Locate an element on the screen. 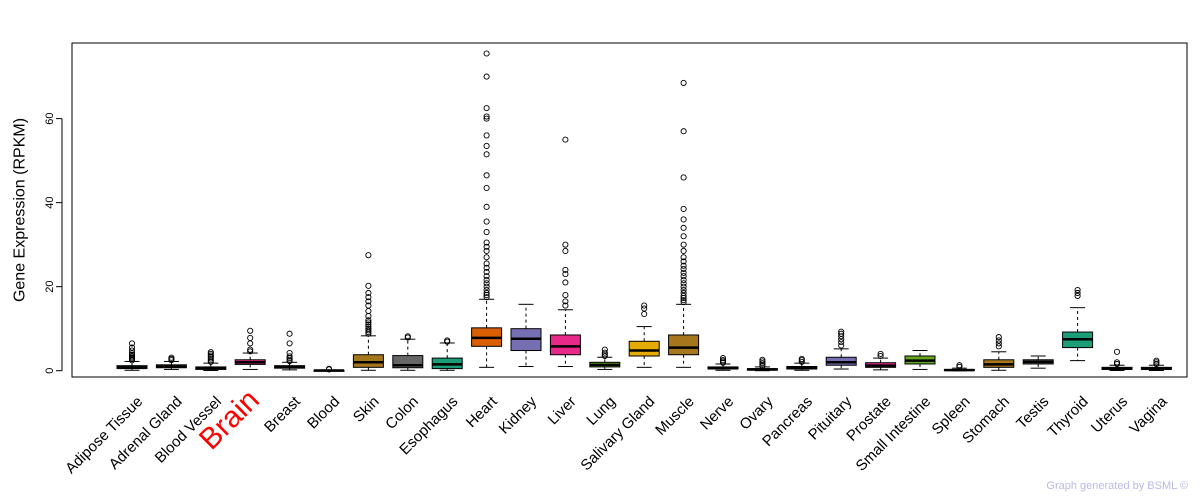  box-muscle is located at coordinates (684, 223).